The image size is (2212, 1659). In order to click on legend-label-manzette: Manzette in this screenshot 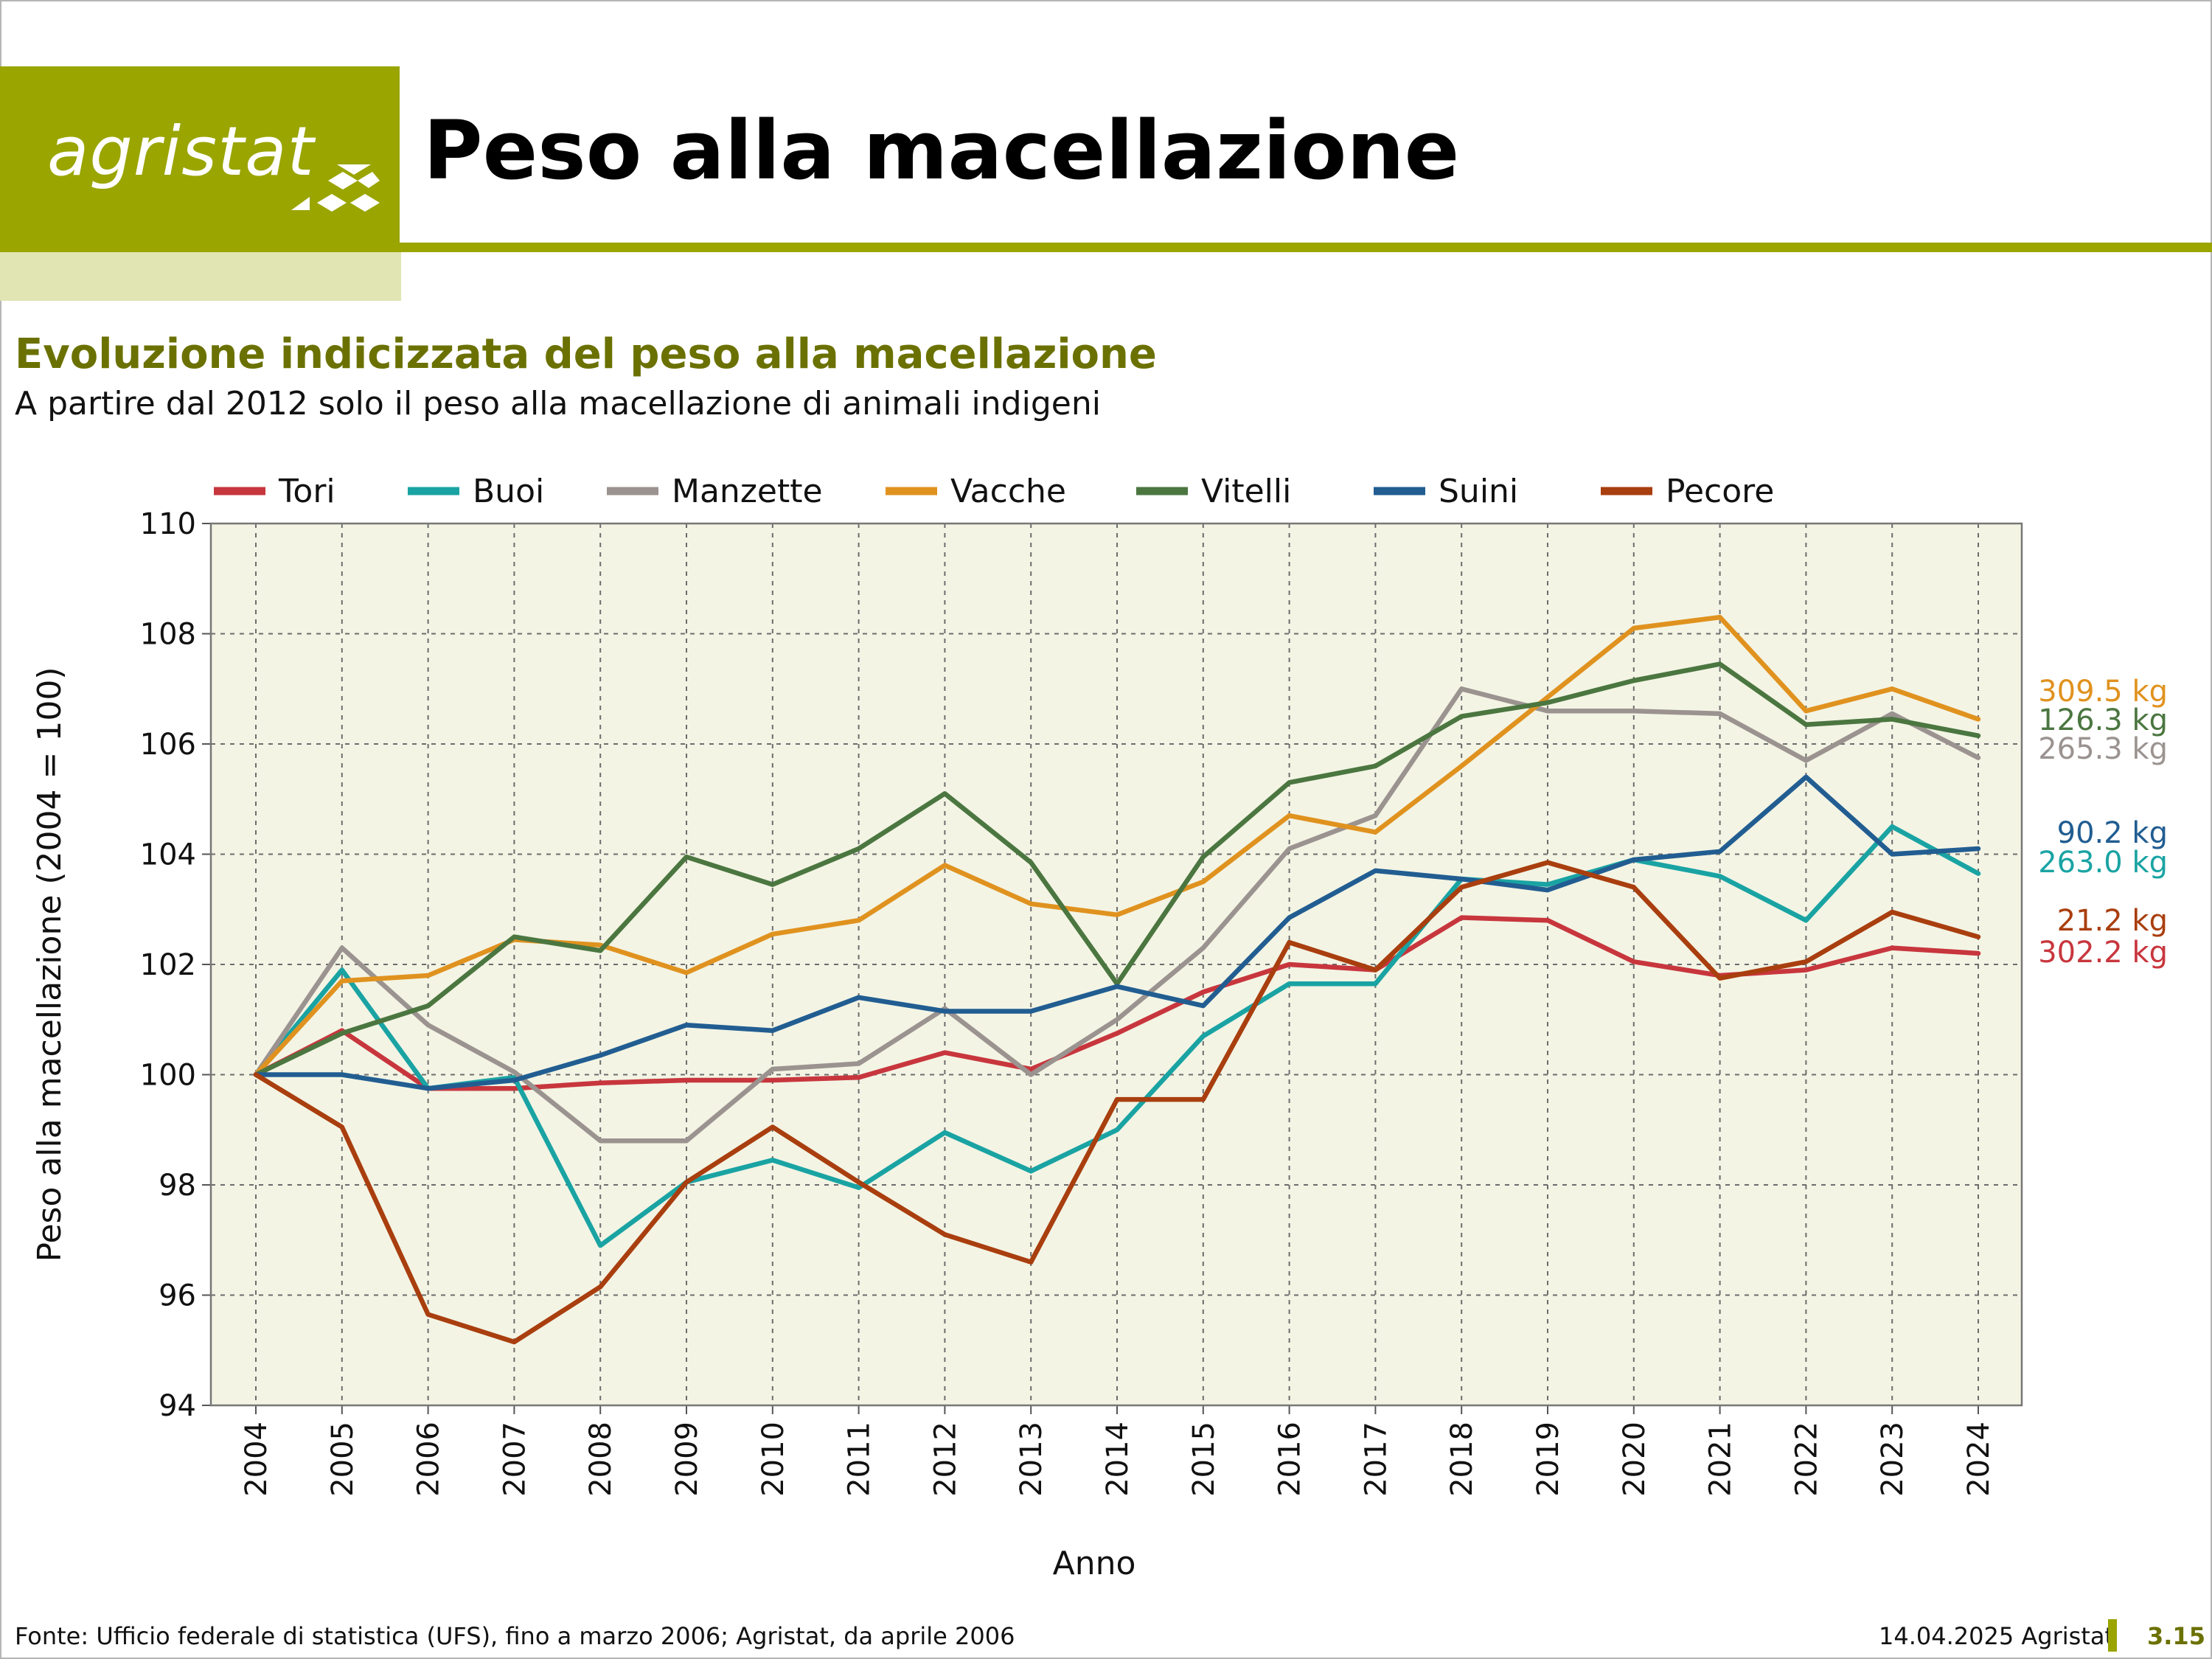, I will do `click(747, 491)`.